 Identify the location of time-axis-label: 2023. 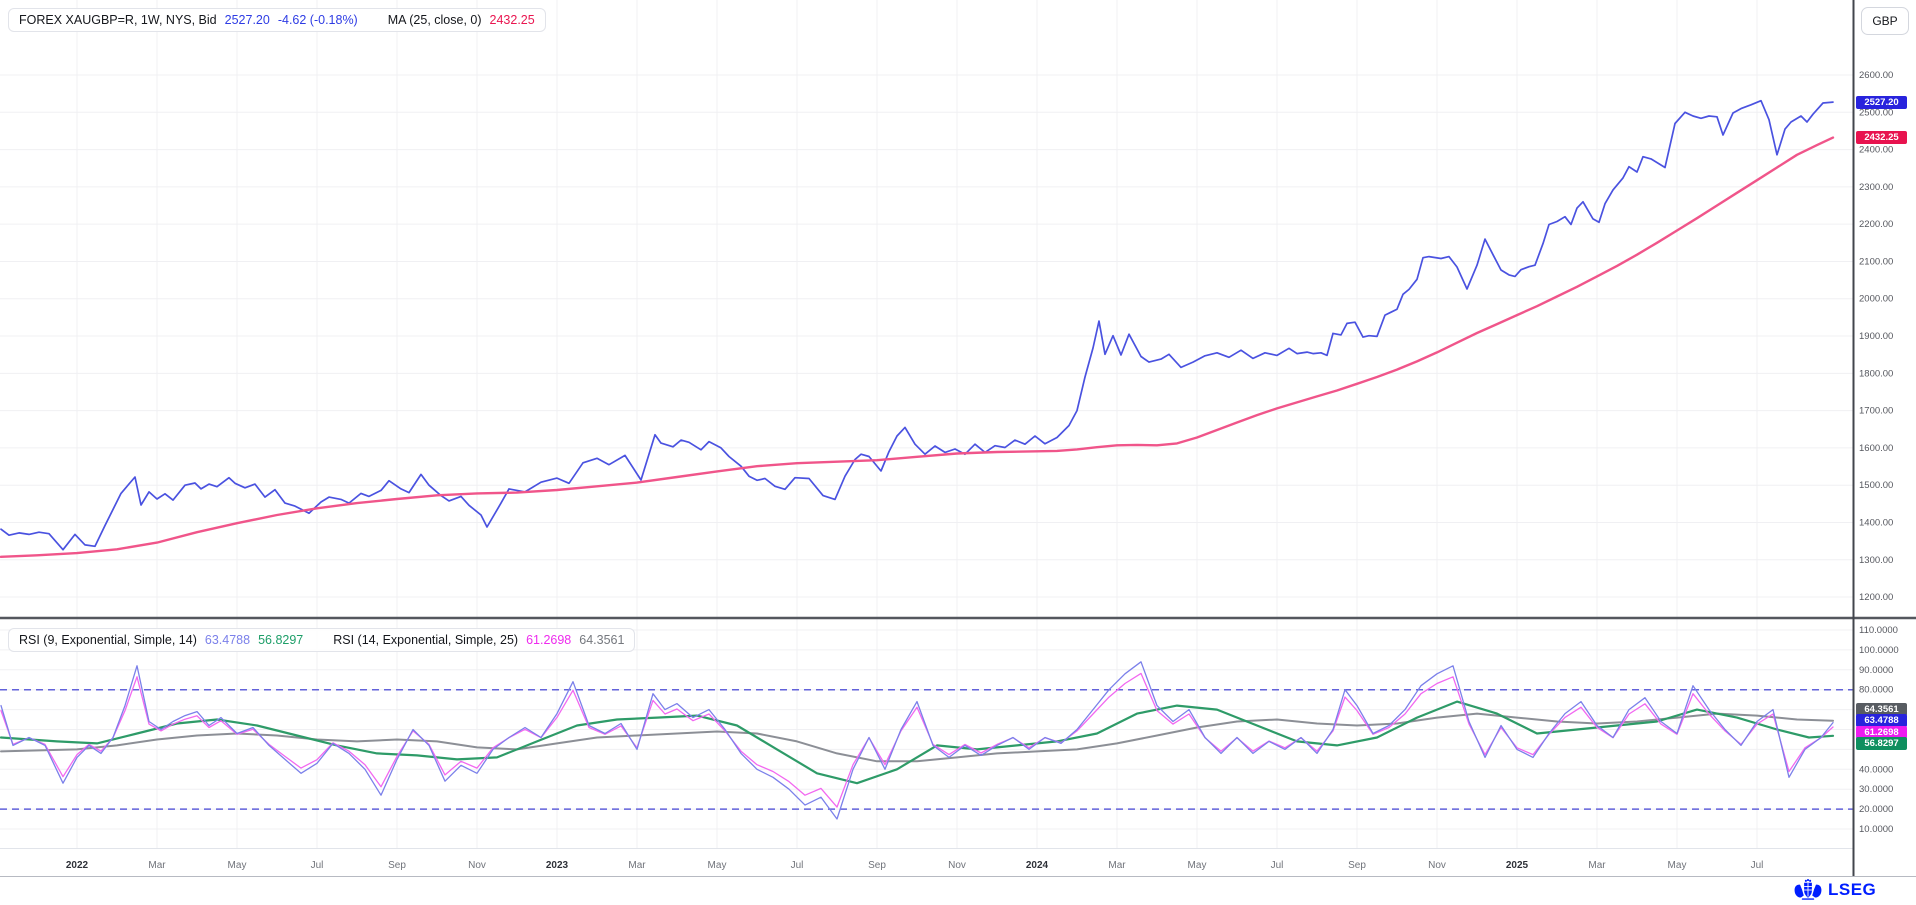
(557, 865).